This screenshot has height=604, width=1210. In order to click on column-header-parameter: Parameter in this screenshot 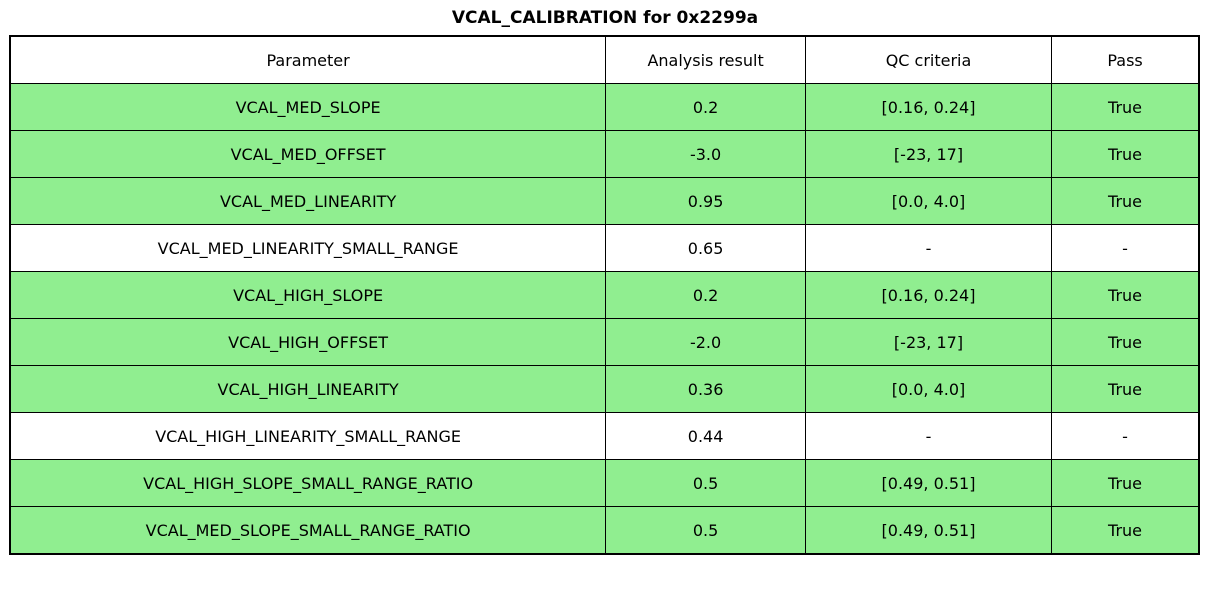, I will do `click(308, 59)`.